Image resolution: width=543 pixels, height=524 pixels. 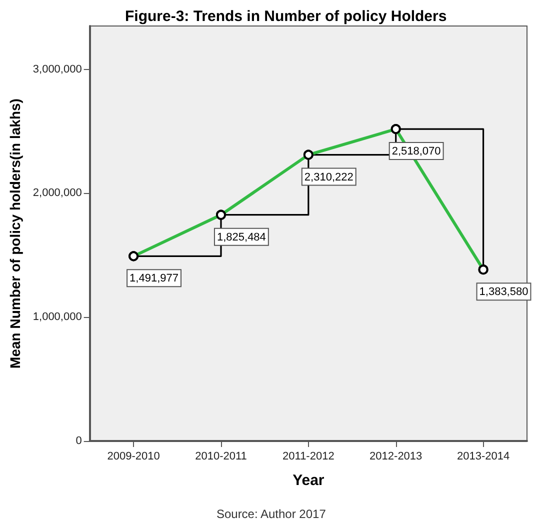 What do you see at coordinates (15, 233) in the screenshot?
I see `y-axis-title: Mean Number of policy holders(in lakhs)` at bounding box center [15, 233].